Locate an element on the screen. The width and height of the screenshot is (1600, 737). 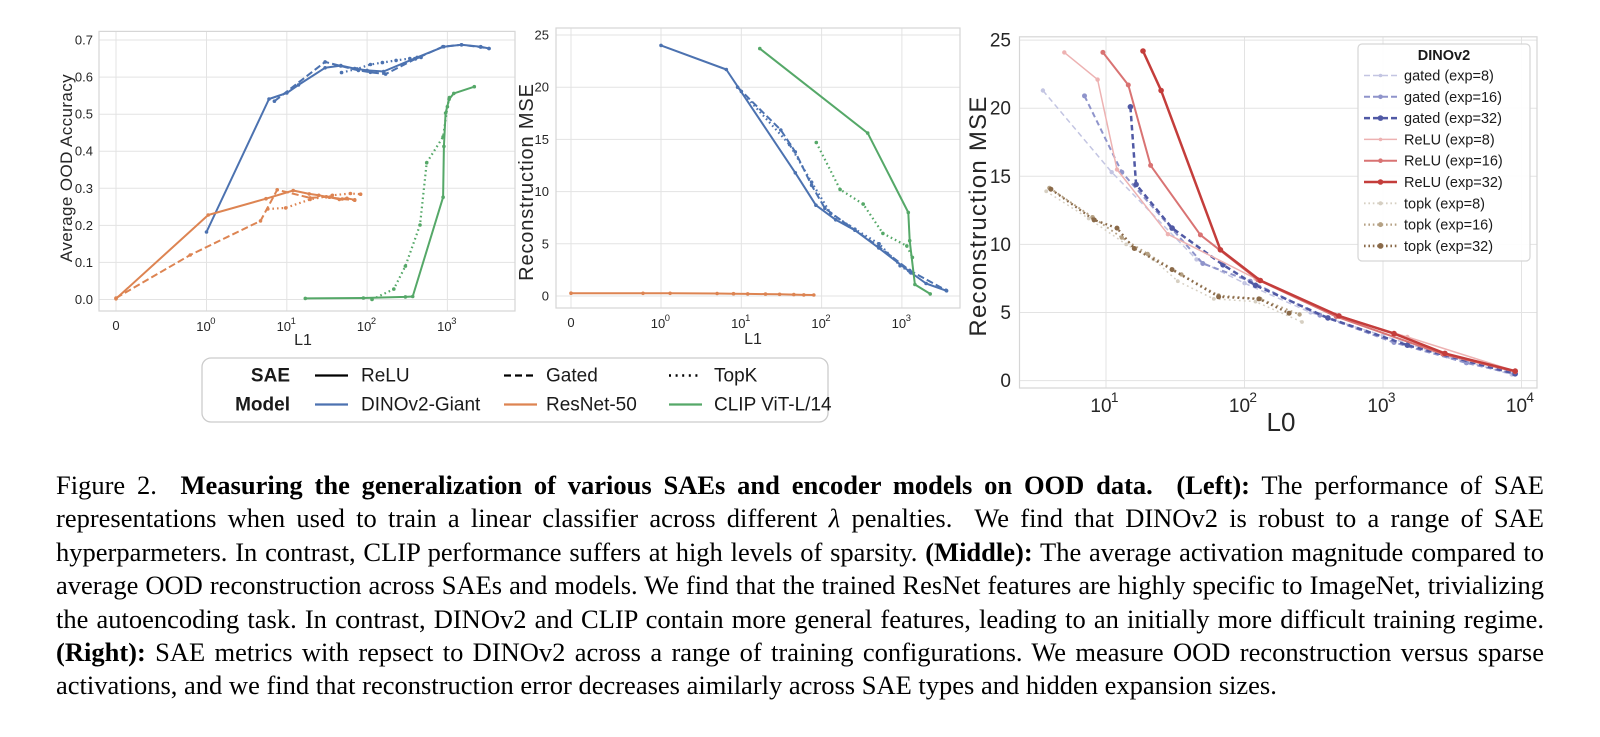
svg-text: Gated is located at coordinates (572, 376).